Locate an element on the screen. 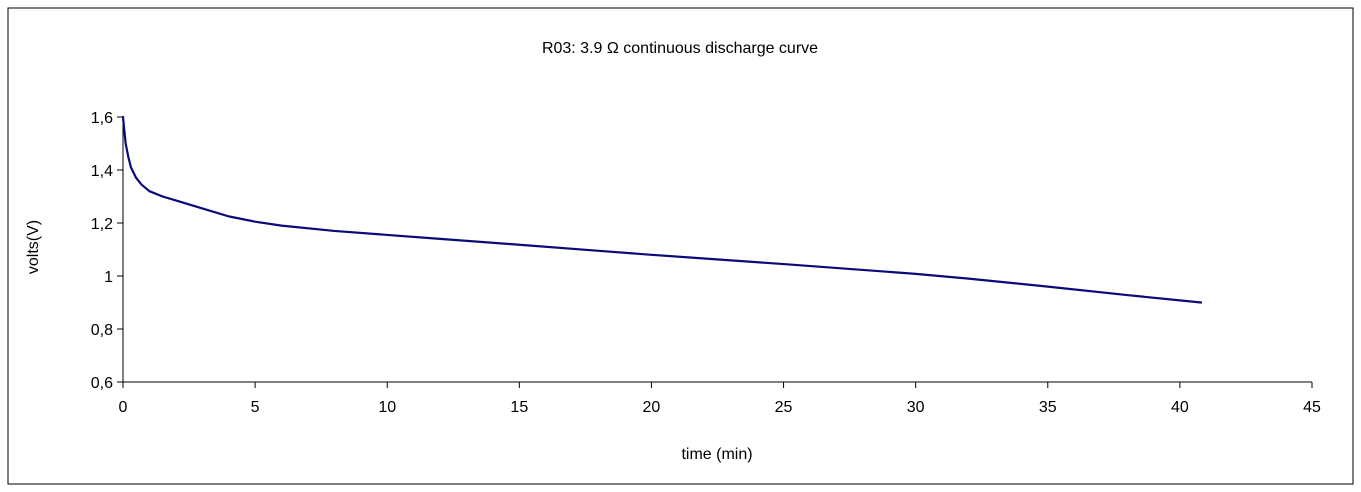 This screenshot has height=492, width=1361. y-tick-label: 1,4 is located at coordinates (102, 171).